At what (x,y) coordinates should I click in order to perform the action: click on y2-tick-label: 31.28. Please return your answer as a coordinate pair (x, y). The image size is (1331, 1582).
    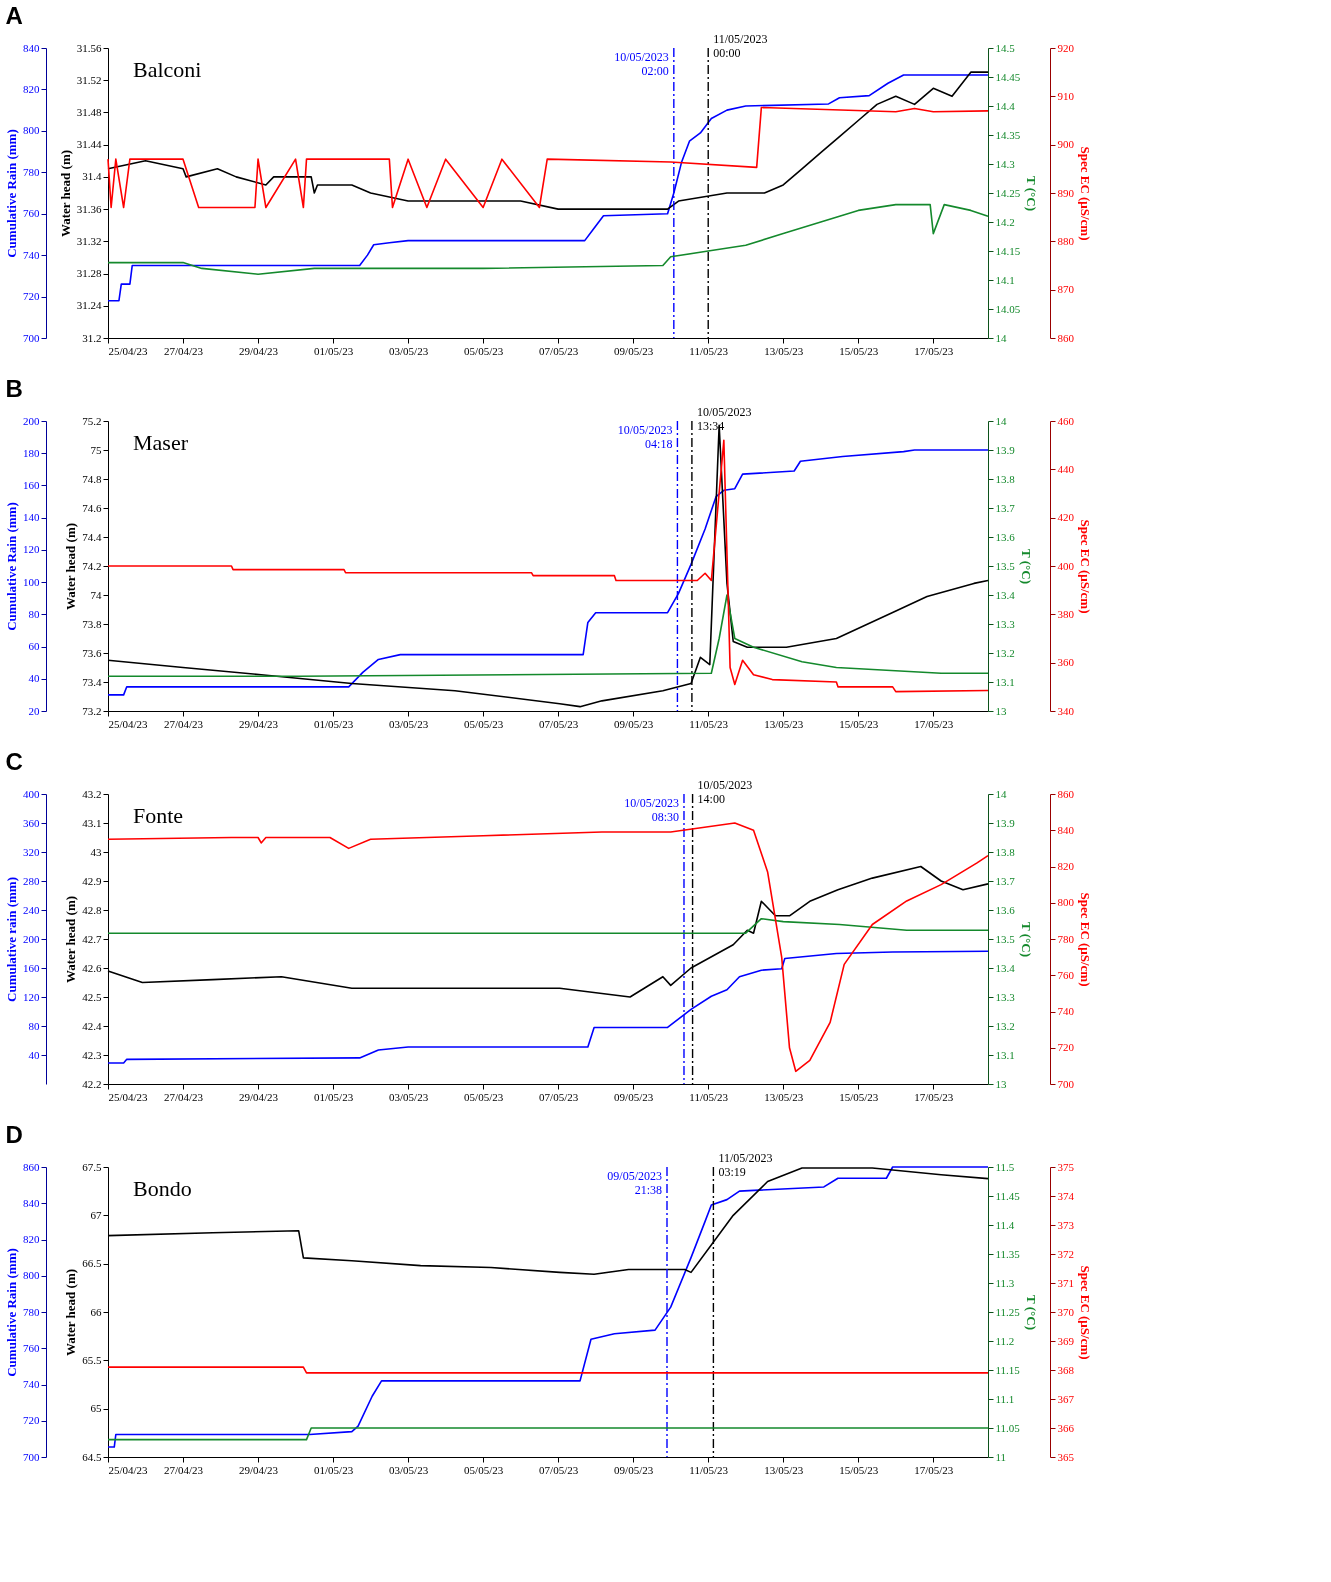
    Looking at the image, I should click on (89, 273).